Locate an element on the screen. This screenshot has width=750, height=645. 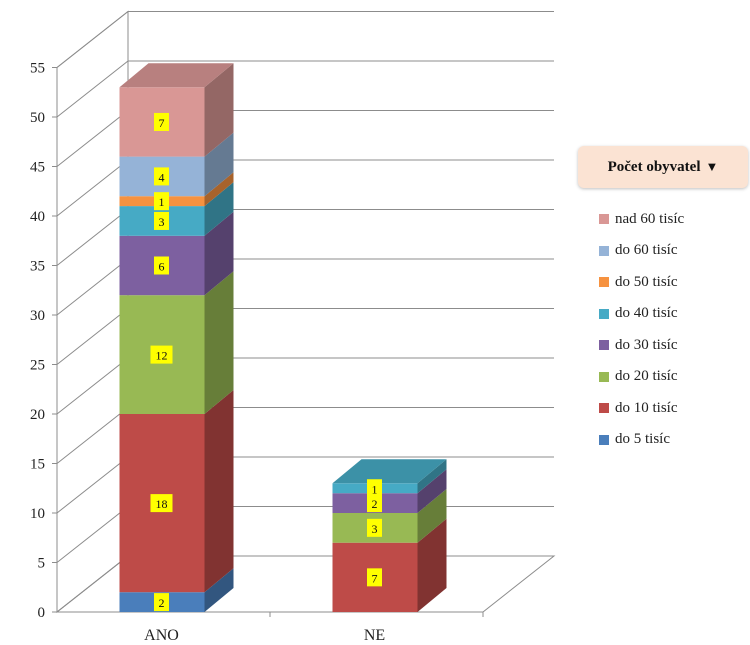
y-tick-label: 25 is located at coordinates (37, 366).